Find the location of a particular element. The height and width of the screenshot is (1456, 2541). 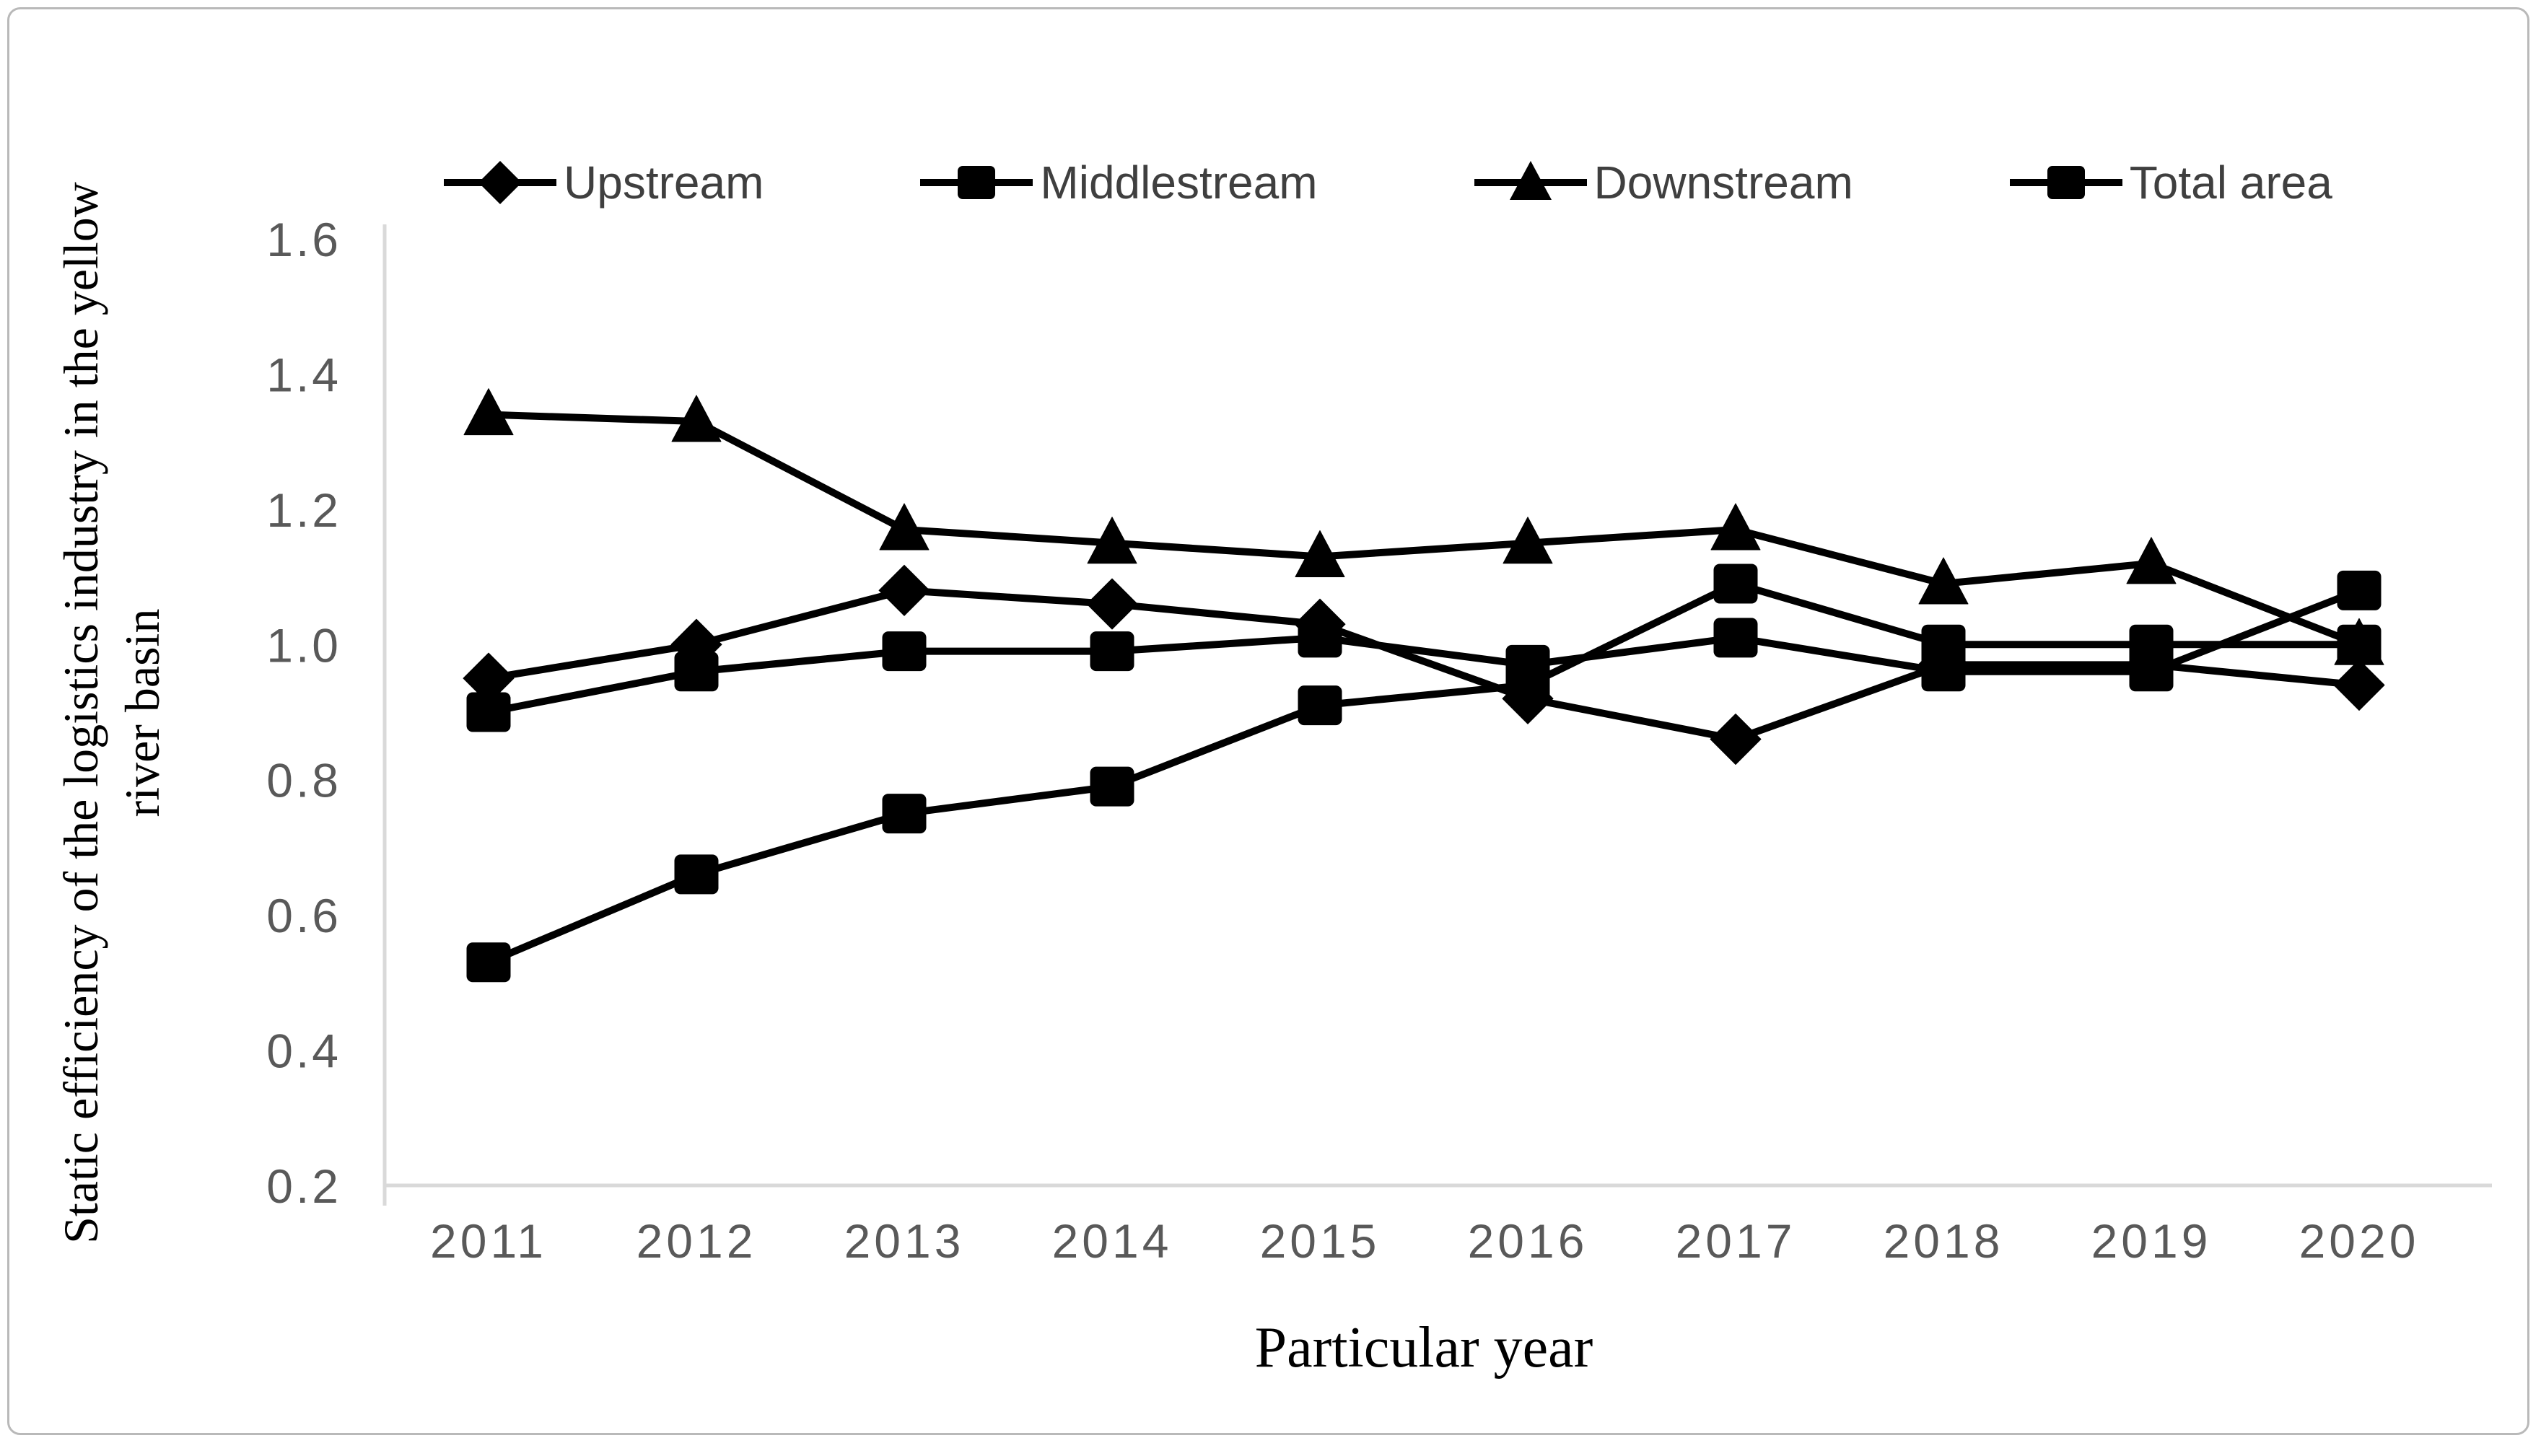

legend-label-middlestream: Middlestream is located at coordinates (1179, 183).